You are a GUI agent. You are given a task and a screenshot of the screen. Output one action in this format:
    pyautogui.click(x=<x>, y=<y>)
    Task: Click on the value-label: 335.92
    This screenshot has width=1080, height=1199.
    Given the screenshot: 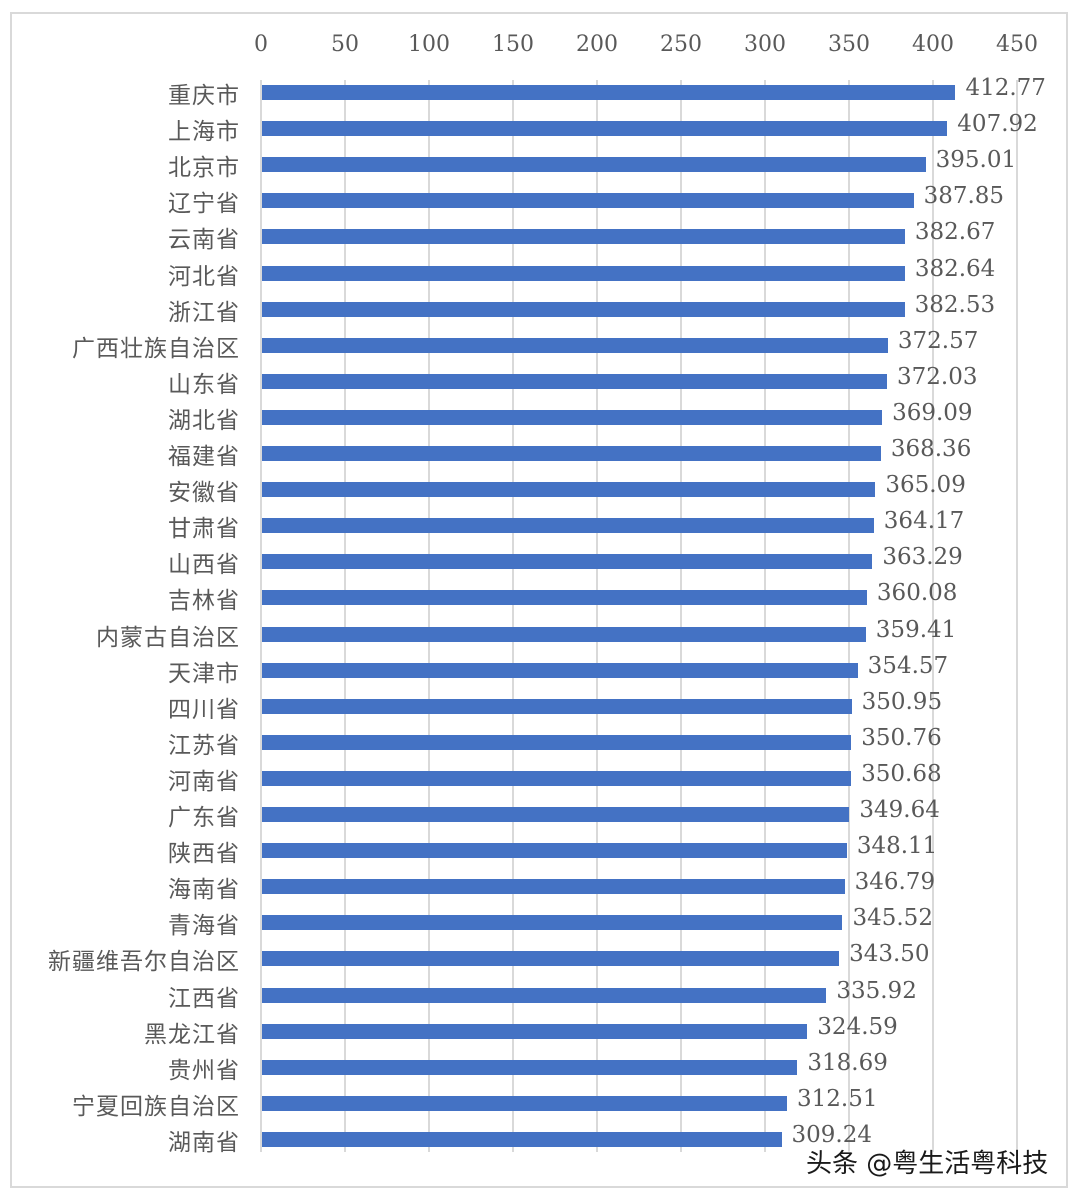 What is the action you would take?
    pyautogui.click(x=876, y=990)
    